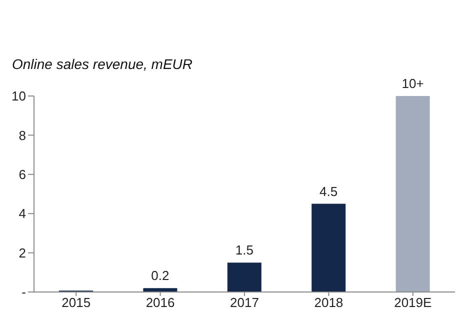  What do you see at coordinates (24, 292) in the screenshot?
I see `y-tick-label: -` at bounding box center [24, 292].